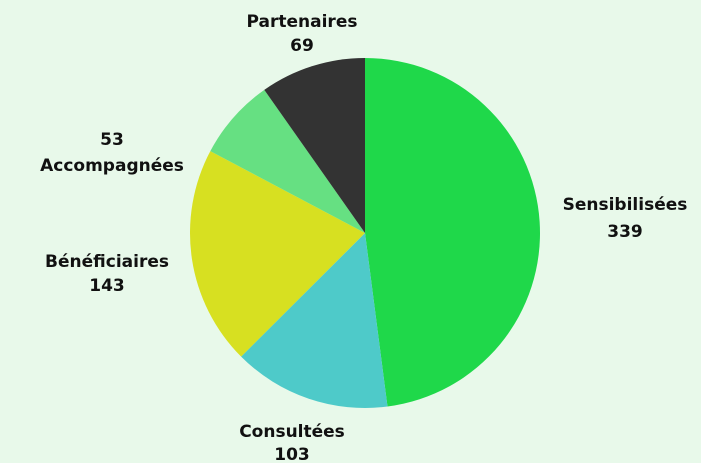 The height and width of the screenshot is (463, 701). I want to click on slice-label: Accompagnées, so click(112, 166).